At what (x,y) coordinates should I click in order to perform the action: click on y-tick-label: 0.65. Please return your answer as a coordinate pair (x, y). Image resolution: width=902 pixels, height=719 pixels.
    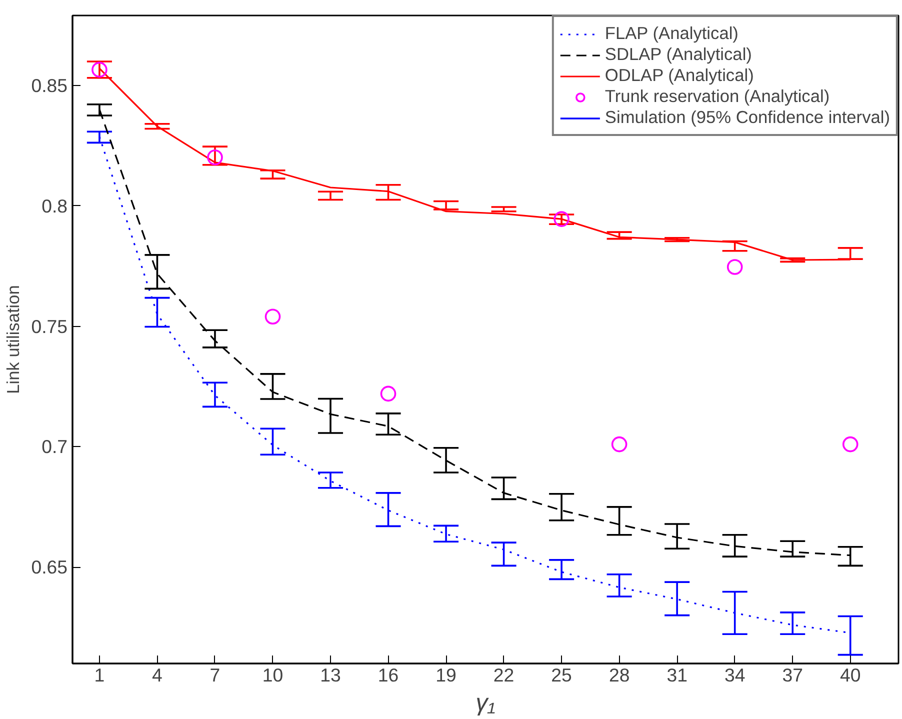
    Looking at the image, I should click on (49, 567).